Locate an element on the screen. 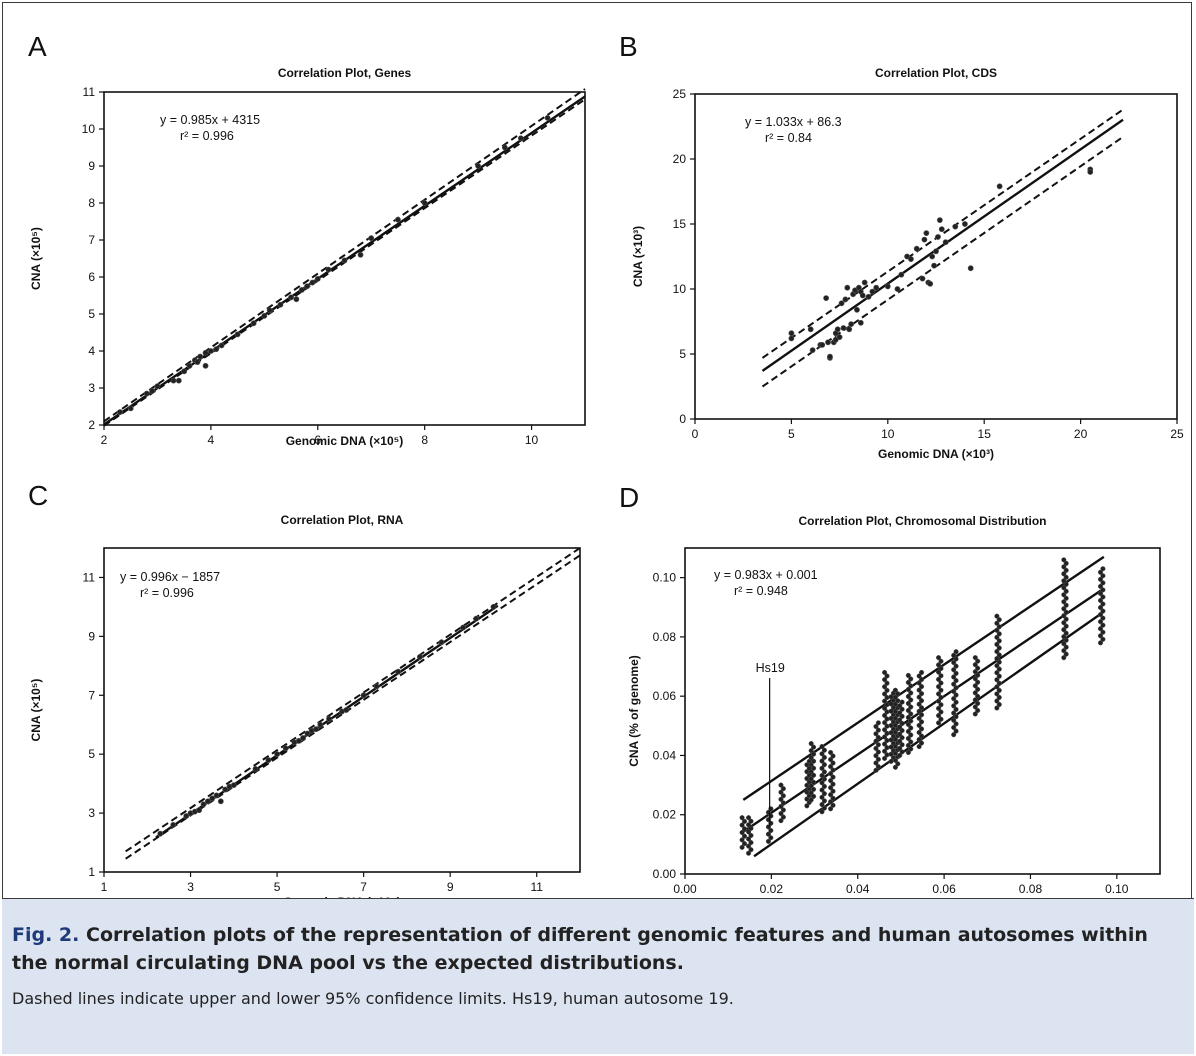 This screenshot has height=1056, width=1196. y-tick-label: 9 is located at coordinates (91, 166).